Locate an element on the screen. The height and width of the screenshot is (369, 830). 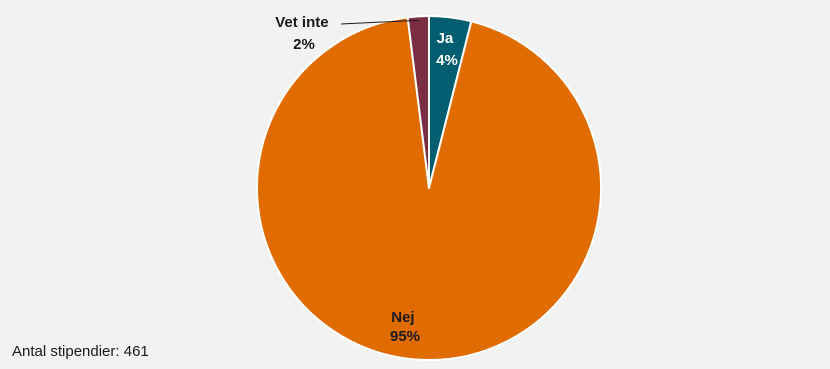
leader-lines is located at coordinates (379, 22).